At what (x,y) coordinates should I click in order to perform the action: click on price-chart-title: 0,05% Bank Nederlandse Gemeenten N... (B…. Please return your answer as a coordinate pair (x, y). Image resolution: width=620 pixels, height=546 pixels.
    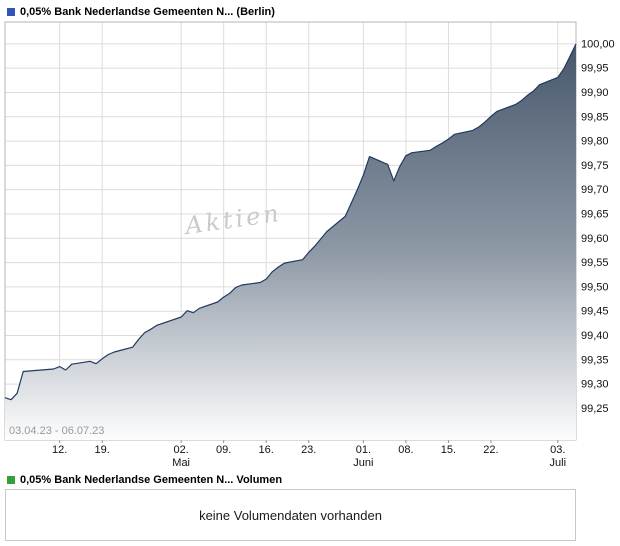
    Looking at the image, I should click on (147, 11).